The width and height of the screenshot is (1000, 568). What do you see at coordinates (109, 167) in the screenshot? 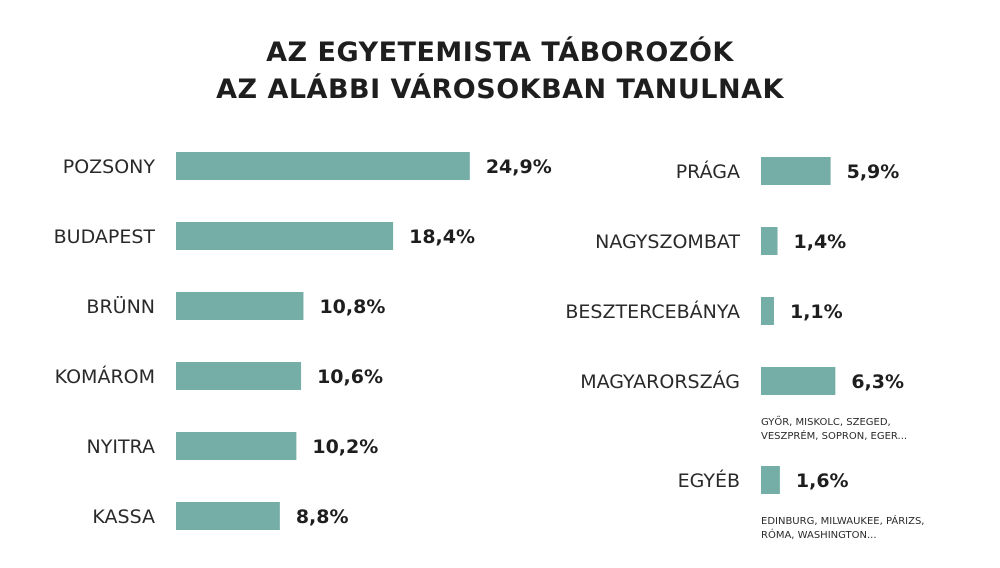
I see `category-label-pozsony: POZSONY` at bounding box center [109, 167].